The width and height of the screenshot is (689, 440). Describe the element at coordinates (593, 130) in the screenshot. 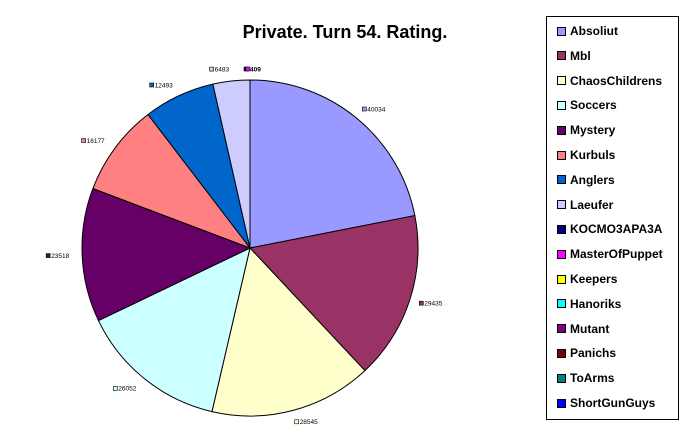

I see `legend-label: Mystery` at that location.